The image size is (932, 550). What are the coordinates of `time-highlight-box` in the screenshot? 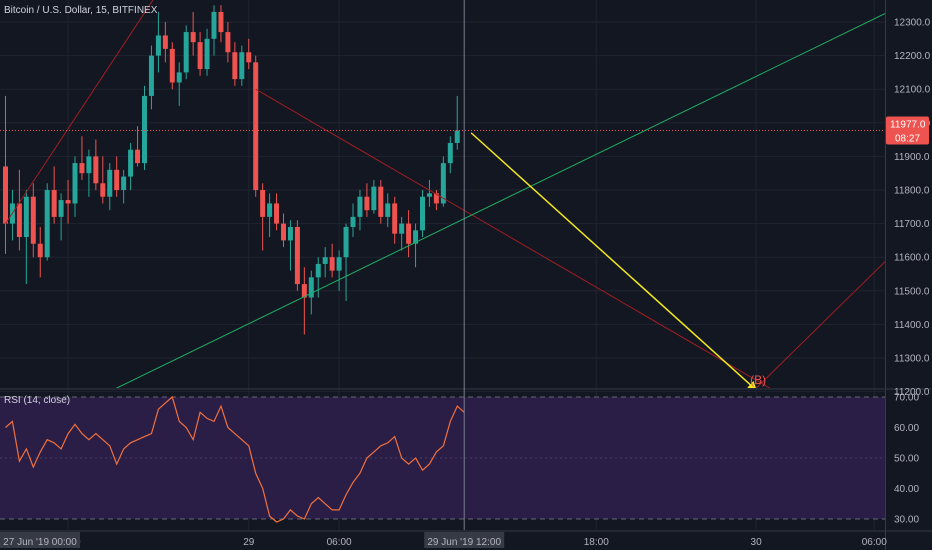 It's located at (40, 540).